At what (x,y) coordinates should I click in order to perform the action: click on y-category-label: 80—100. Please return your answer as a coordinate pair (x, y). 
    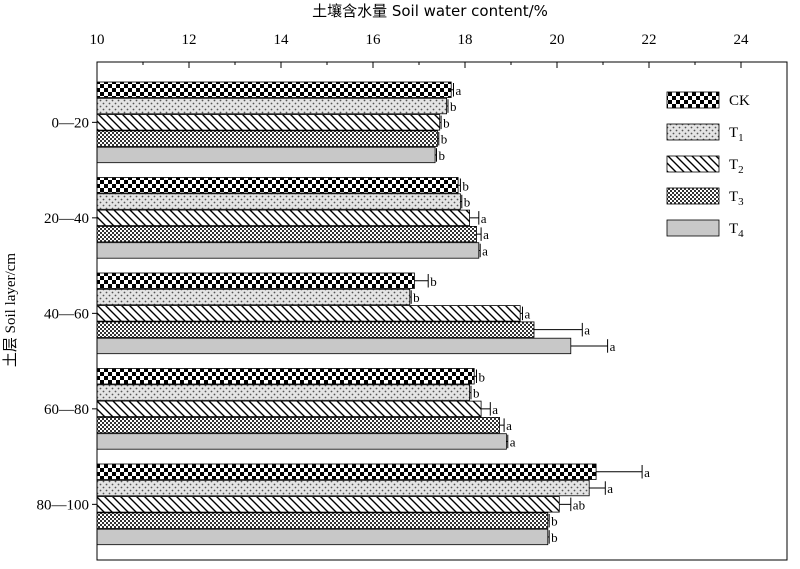
    Looking at the image, I should click on (63, 505).